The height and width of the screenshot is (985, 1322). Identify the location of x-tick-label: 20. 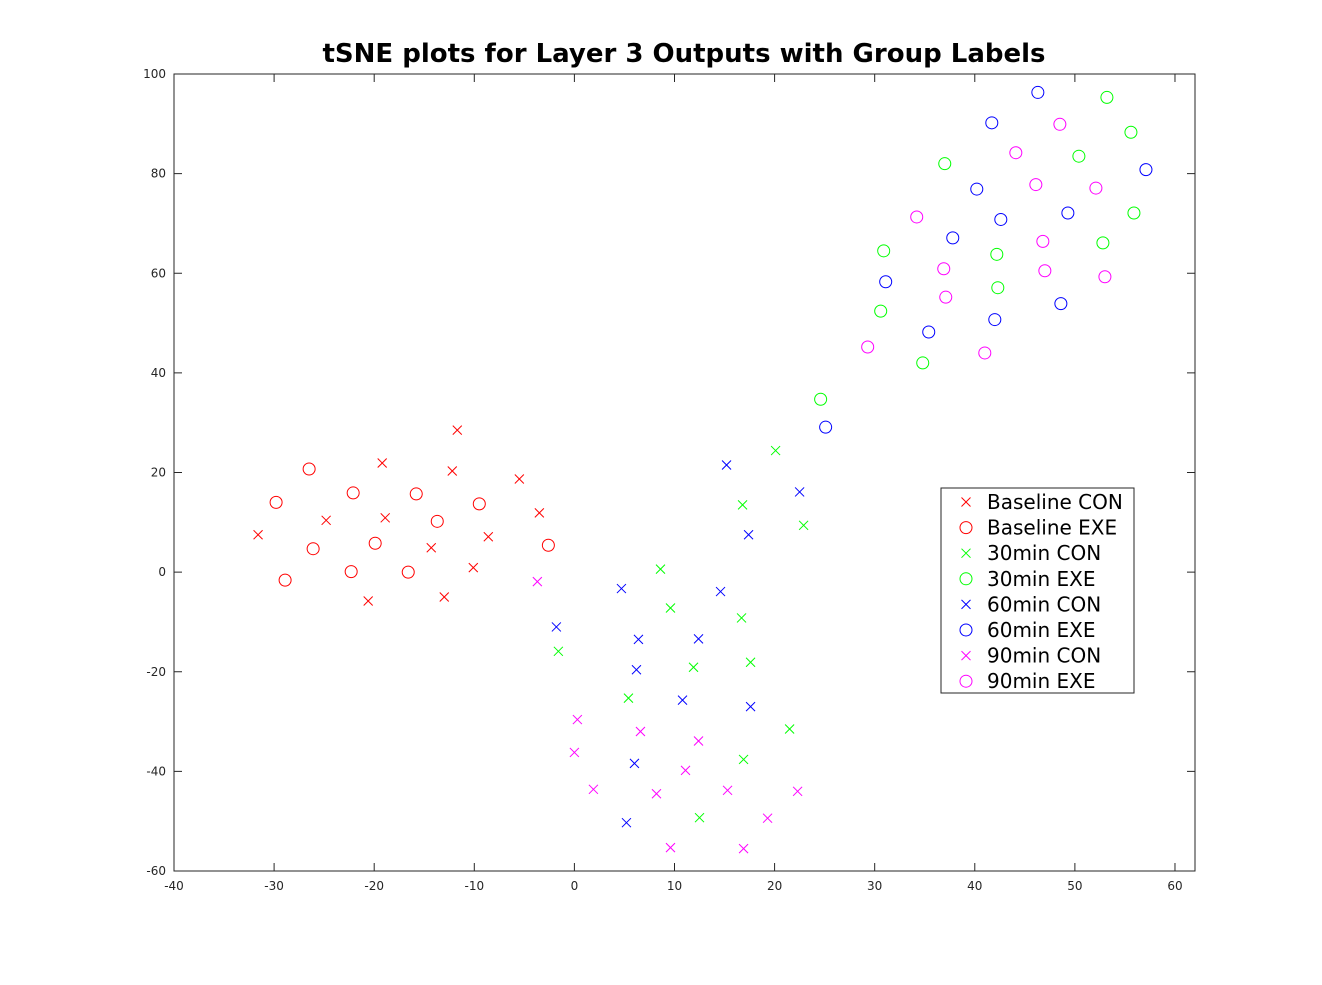
(774, 886).